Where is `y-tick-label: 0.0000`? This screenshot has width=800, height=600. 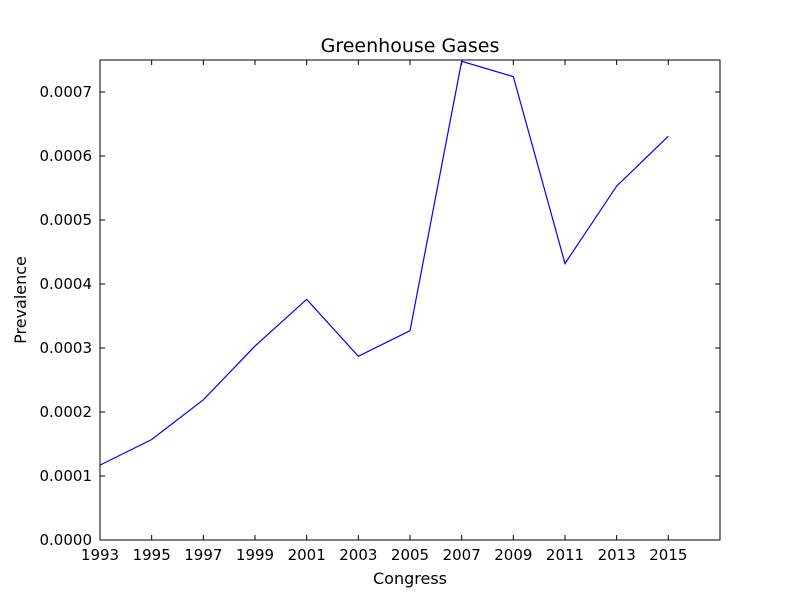 y-tick-label: 0.0000 is located at coordinates (66, 540).